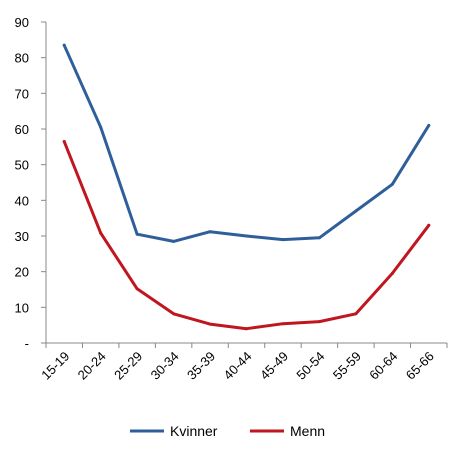 The image size is (450, 456). I want to click on y-tick-label: 10, so click(22, 307).